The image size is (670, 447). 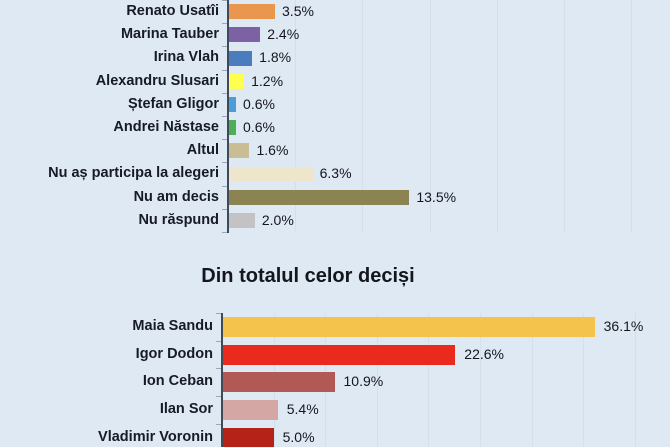 I want to click on category-label: Nu aș participa la alegeri, so click(x=133, y=173).